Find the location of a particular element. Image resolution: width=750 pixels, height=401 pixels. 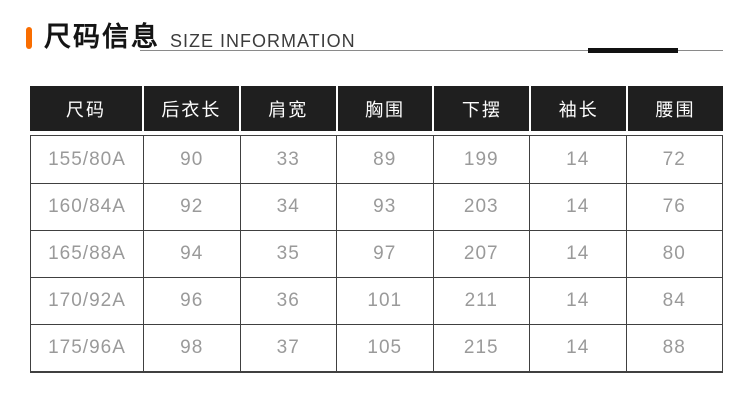

size-table-header-row: 尺码 后衣长 肩宽 胸围 下摆 袖长 腰围 is located at coordinates (376, 108).